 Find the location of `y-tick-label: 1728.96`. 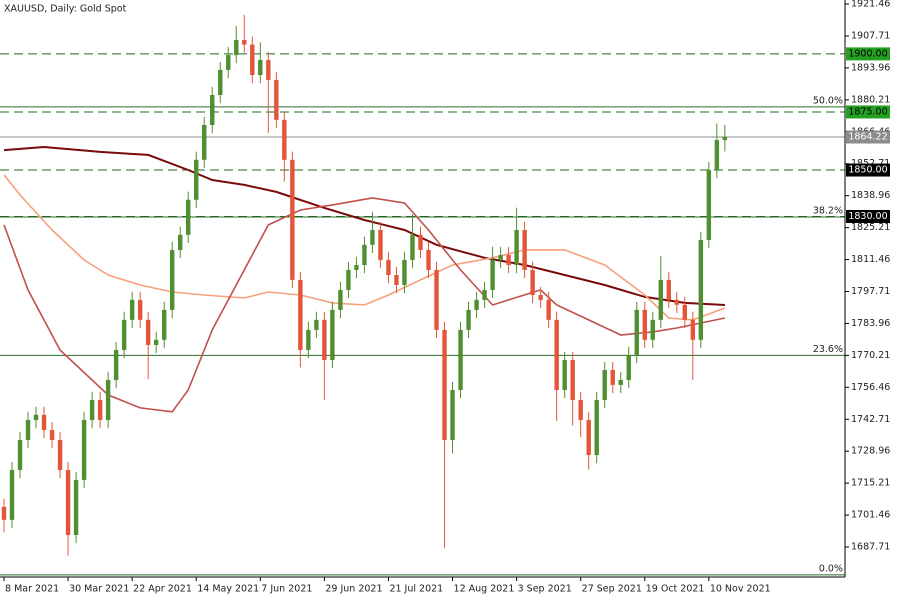

y-tick-label: 1728.96 is located at coordinates (870, 451).